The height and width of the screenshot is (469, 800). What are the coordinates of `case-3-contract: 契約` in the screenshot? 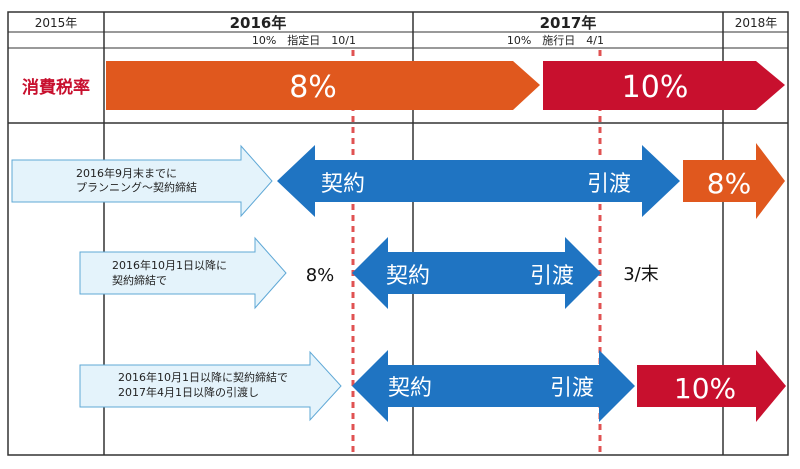 It's located at (410, 388).